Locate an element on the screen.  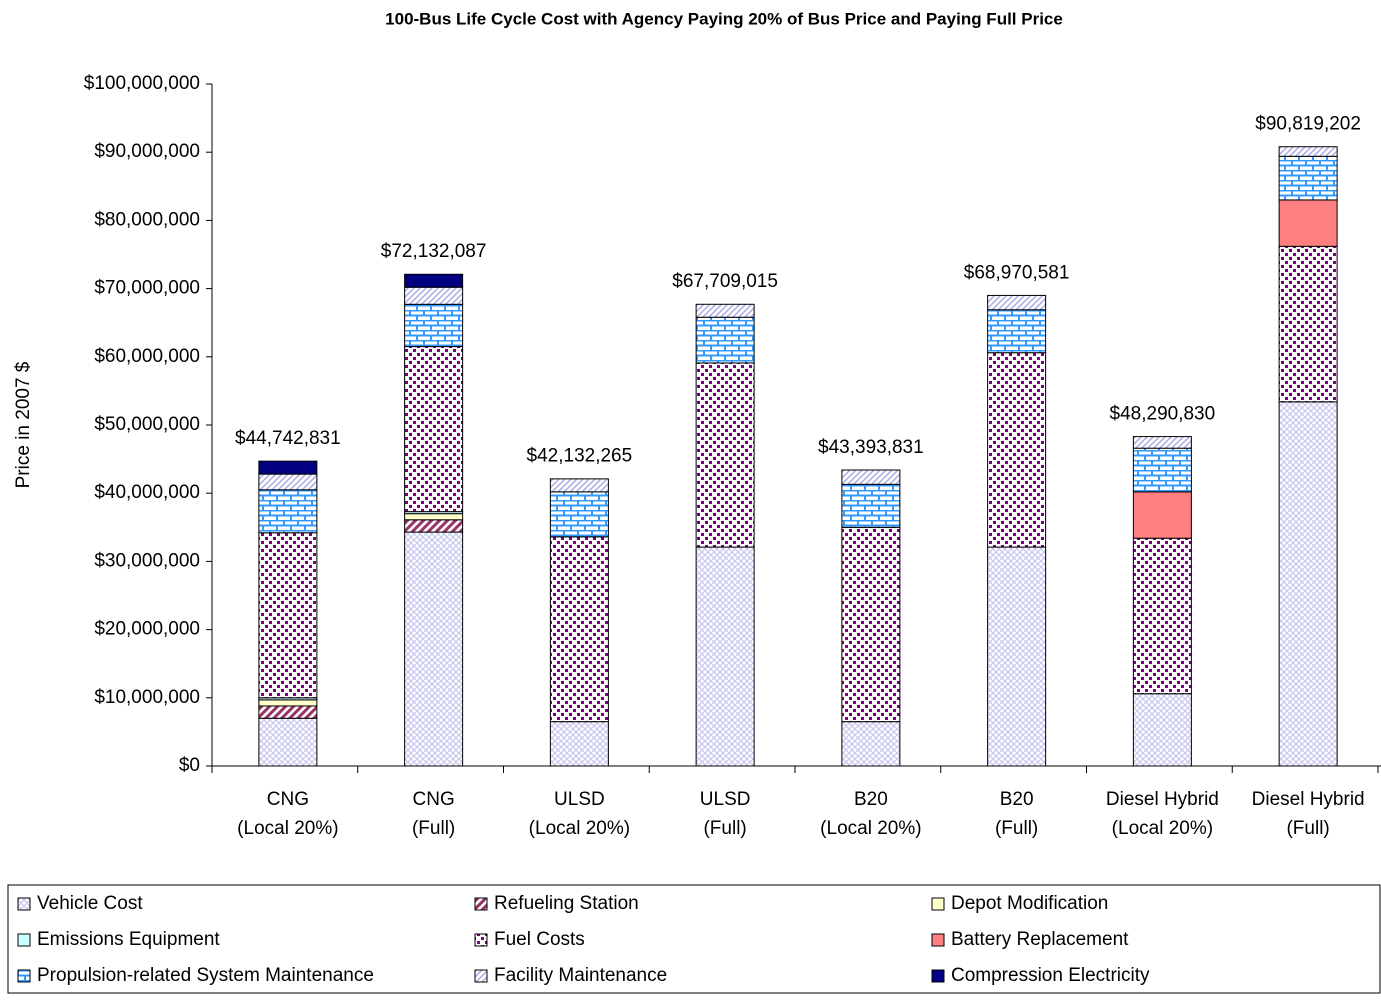
legend-label: Propulsion-related System Maintenance is located at coordinates (205, 975).